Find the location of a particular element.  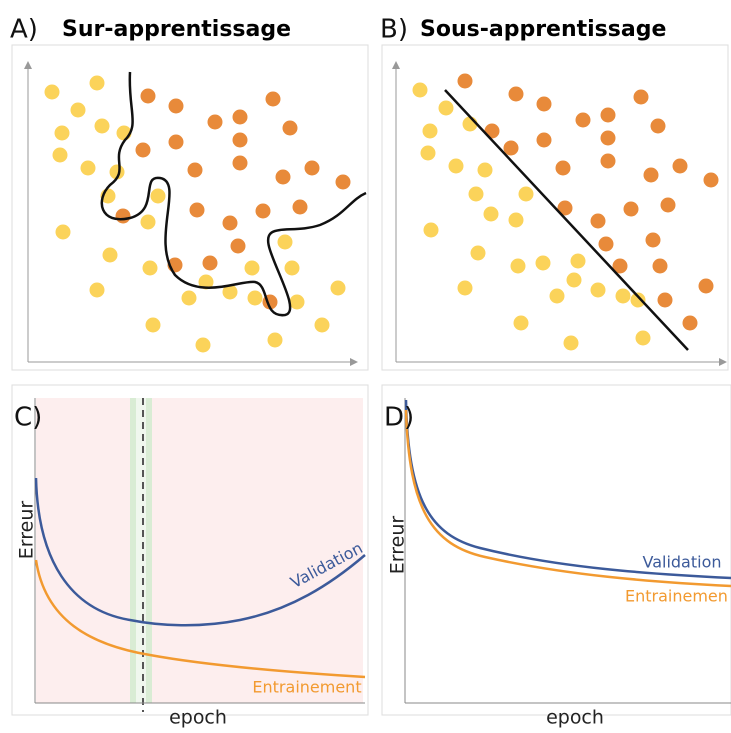

panel-title: Sur-apprentissage is located at coordinates (176, 29).